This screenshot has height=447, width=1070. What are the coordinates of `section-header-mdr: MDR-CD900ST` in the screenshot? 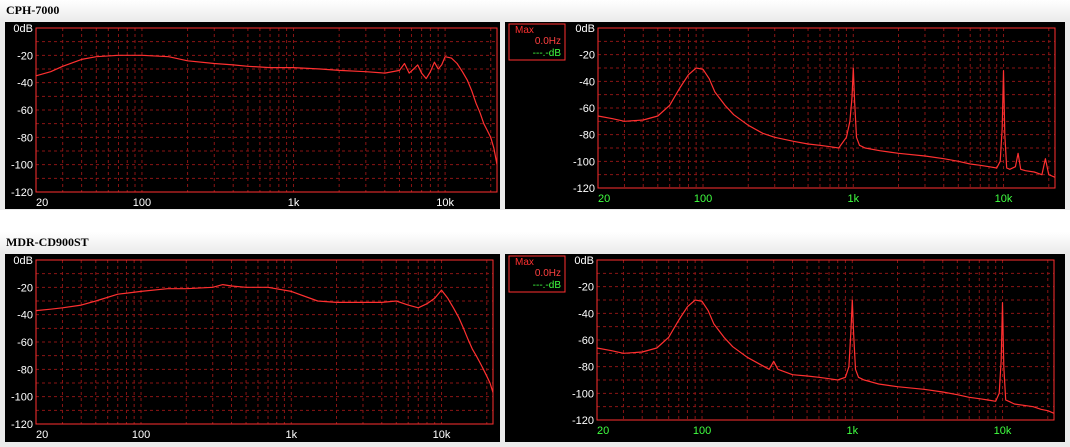 It's located at (535, 242).